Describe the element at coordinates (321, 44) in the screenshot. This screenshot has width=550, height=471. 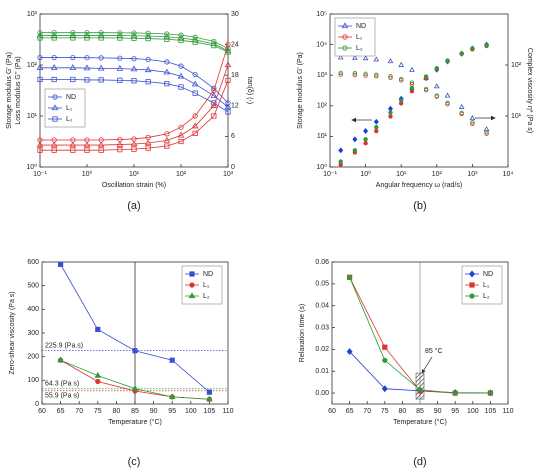
I see `y-tick-label: 10⁴` at that location.